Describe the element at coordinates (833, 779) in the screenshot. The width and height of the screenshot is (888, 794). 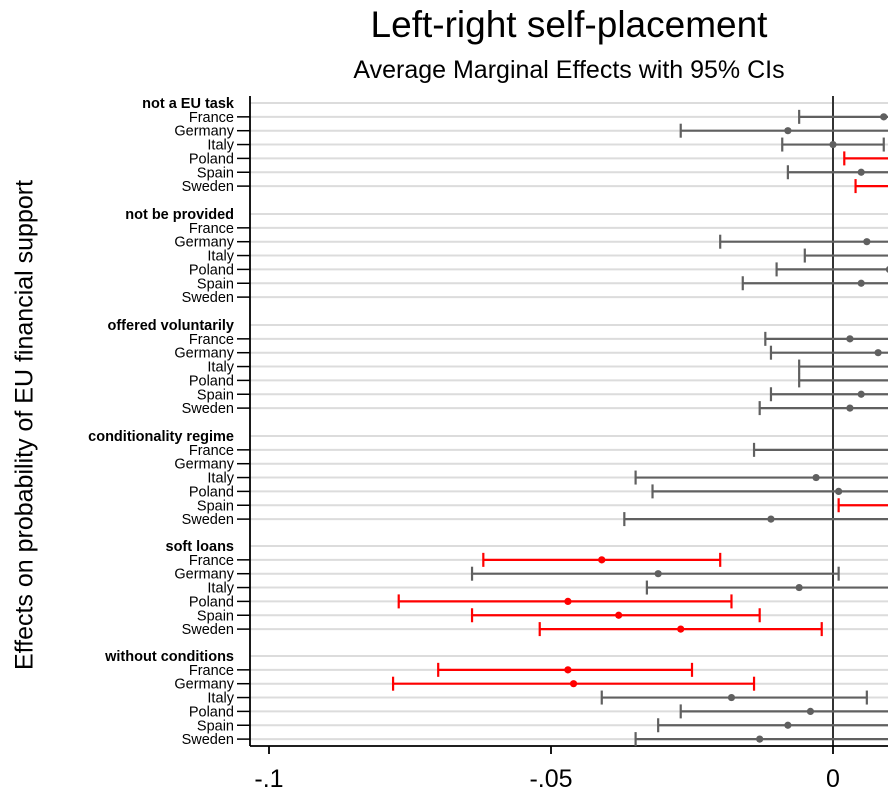
I see `x-tick-label: 0` at that location.